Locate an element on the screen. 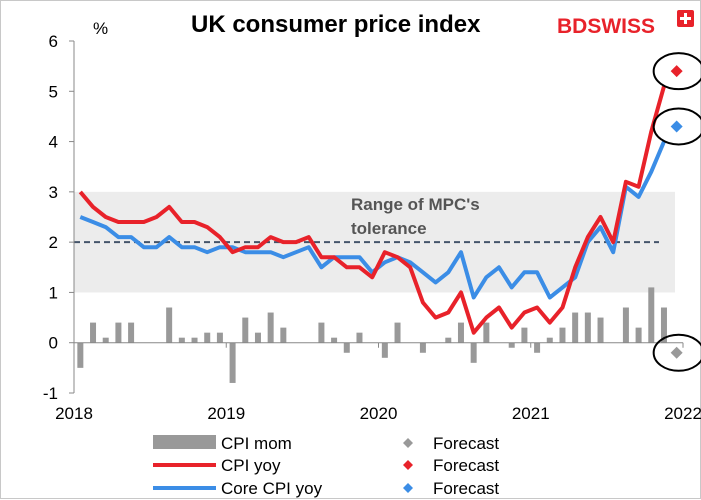 The image size is (701, 500). x-tick-label: 2020 is located at coordinates (379, 413).